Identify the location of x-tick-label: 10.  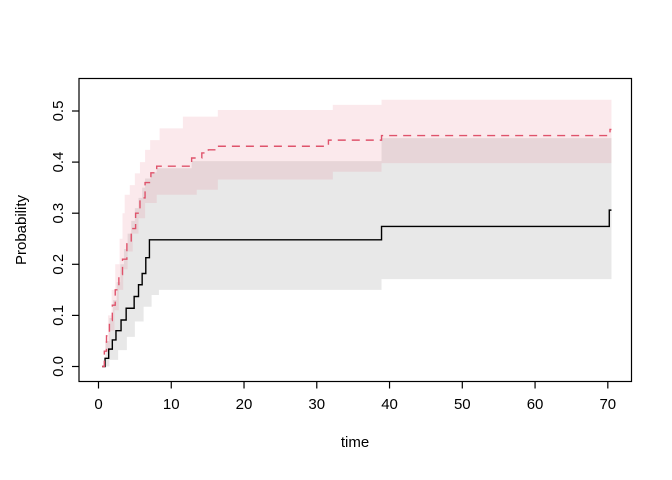
(171, 404).